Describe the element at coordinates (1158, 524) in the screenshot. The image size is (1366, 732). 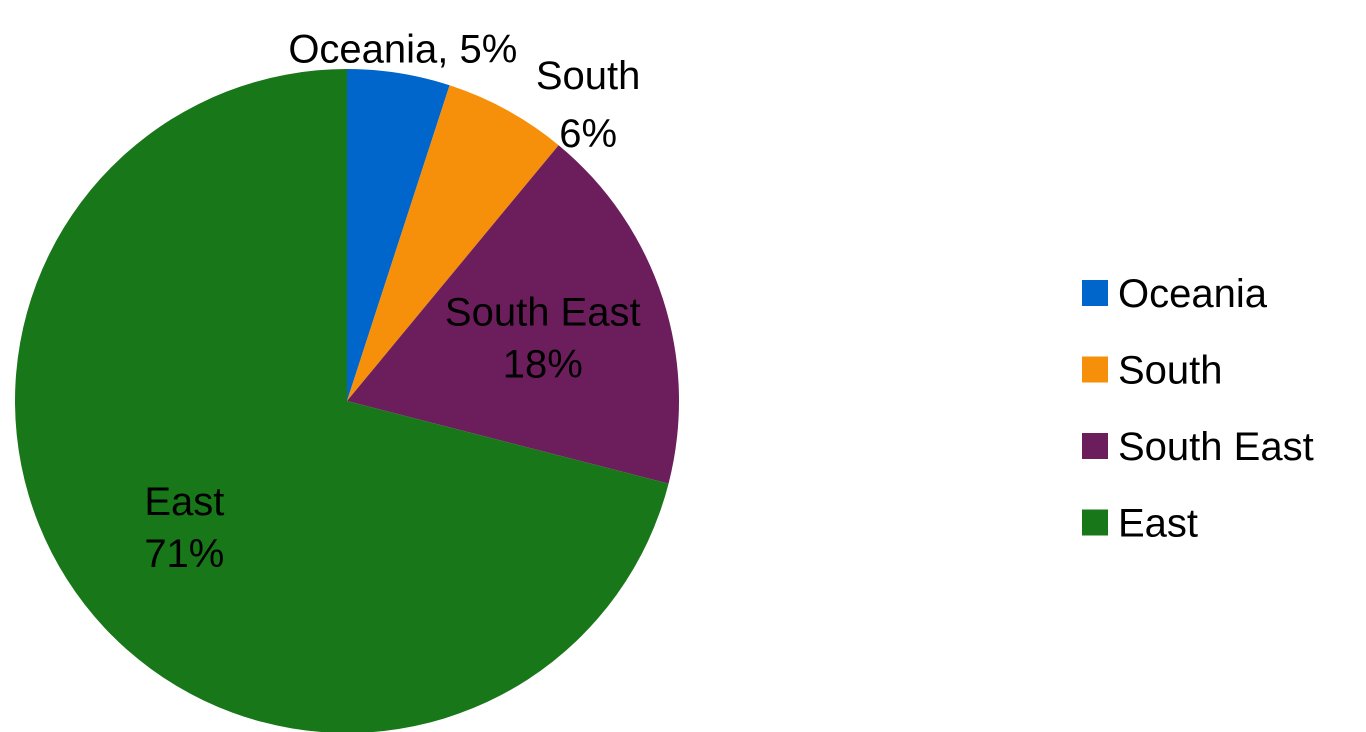
I see `legend-label-east: East` at that location.